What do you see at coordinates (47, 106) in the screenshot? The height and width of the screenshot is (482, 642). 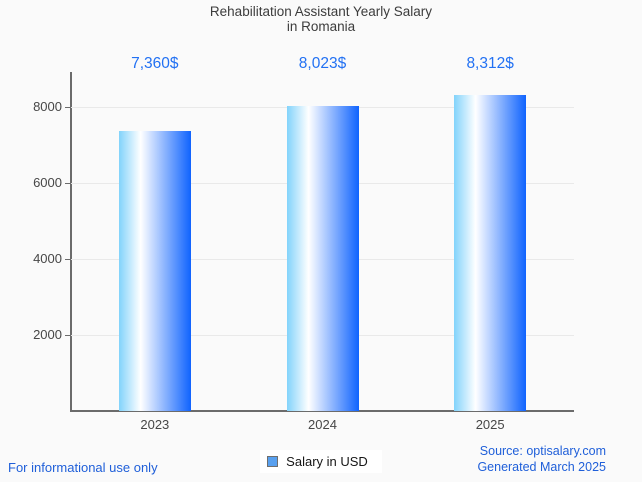 I see `y-tick-label-8000: 8000` at bounding box center [47, 106].